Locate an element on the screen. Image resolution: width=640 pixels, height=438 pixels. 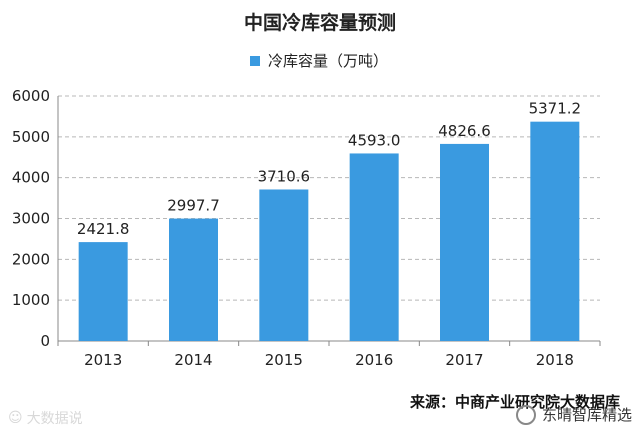
watermark-left-icon: ☺ is located at coordinates (15, 418).